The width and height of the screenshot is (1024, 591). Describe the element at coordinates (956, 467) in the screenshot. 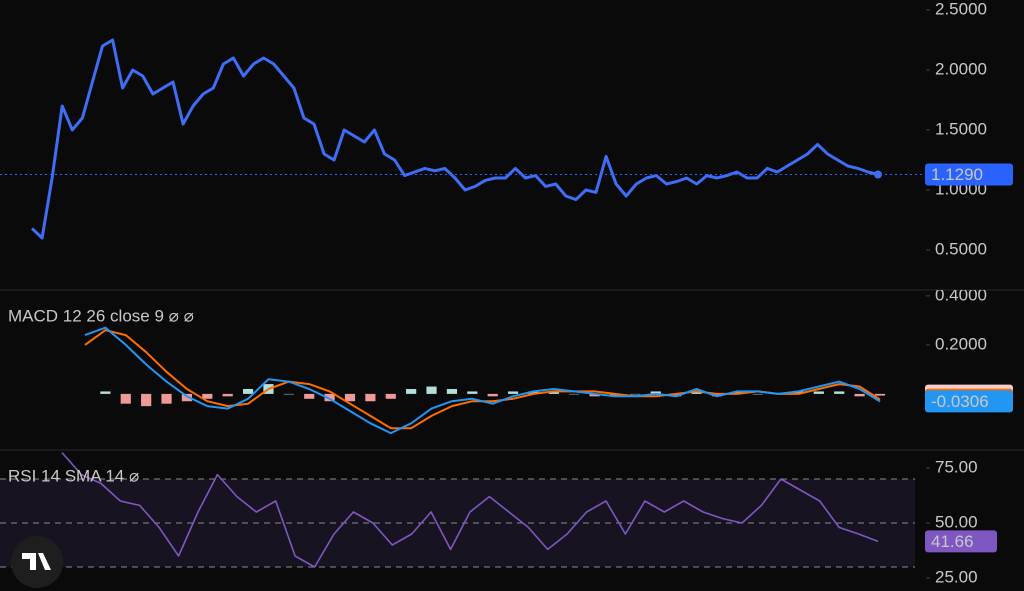

I see `y-tick-label: 75.00` at that location.